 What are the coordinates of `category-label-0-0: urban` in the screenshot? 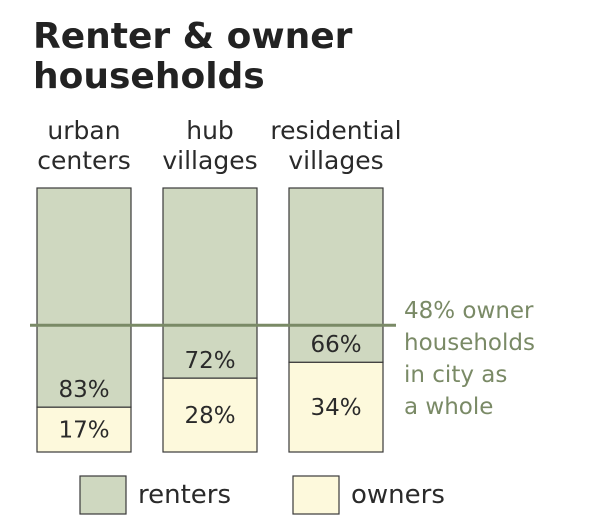 It's located at (83, 130).